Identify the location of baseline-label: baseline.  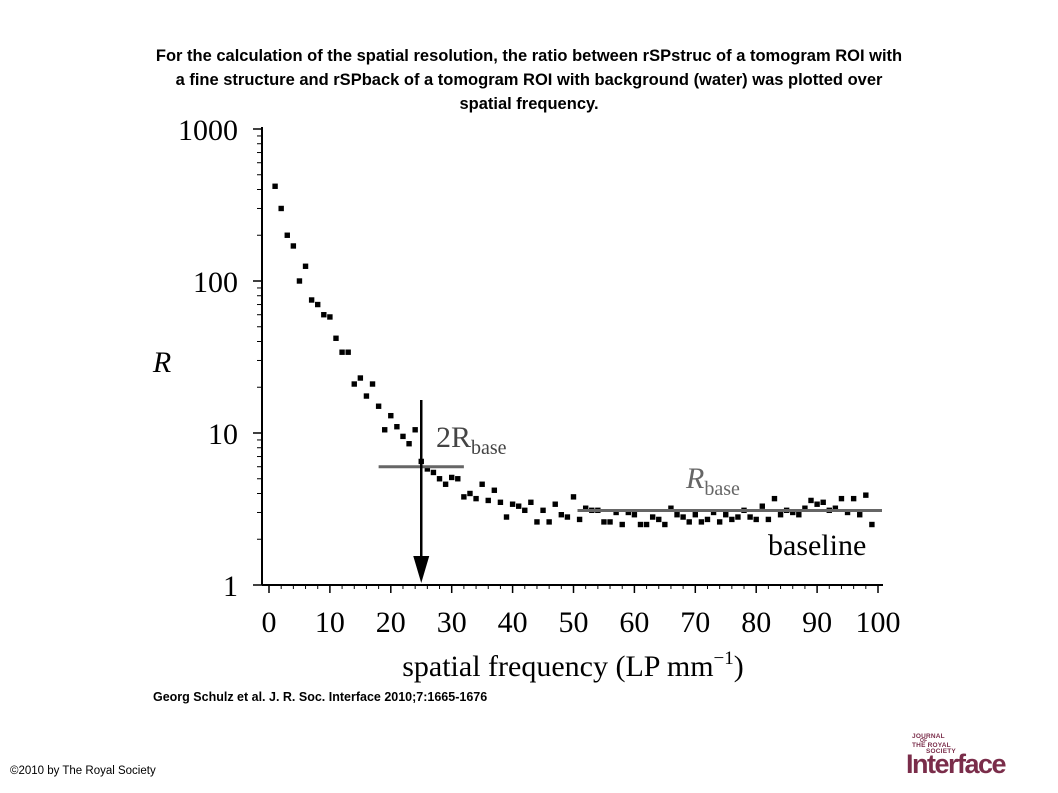
(817, 545).